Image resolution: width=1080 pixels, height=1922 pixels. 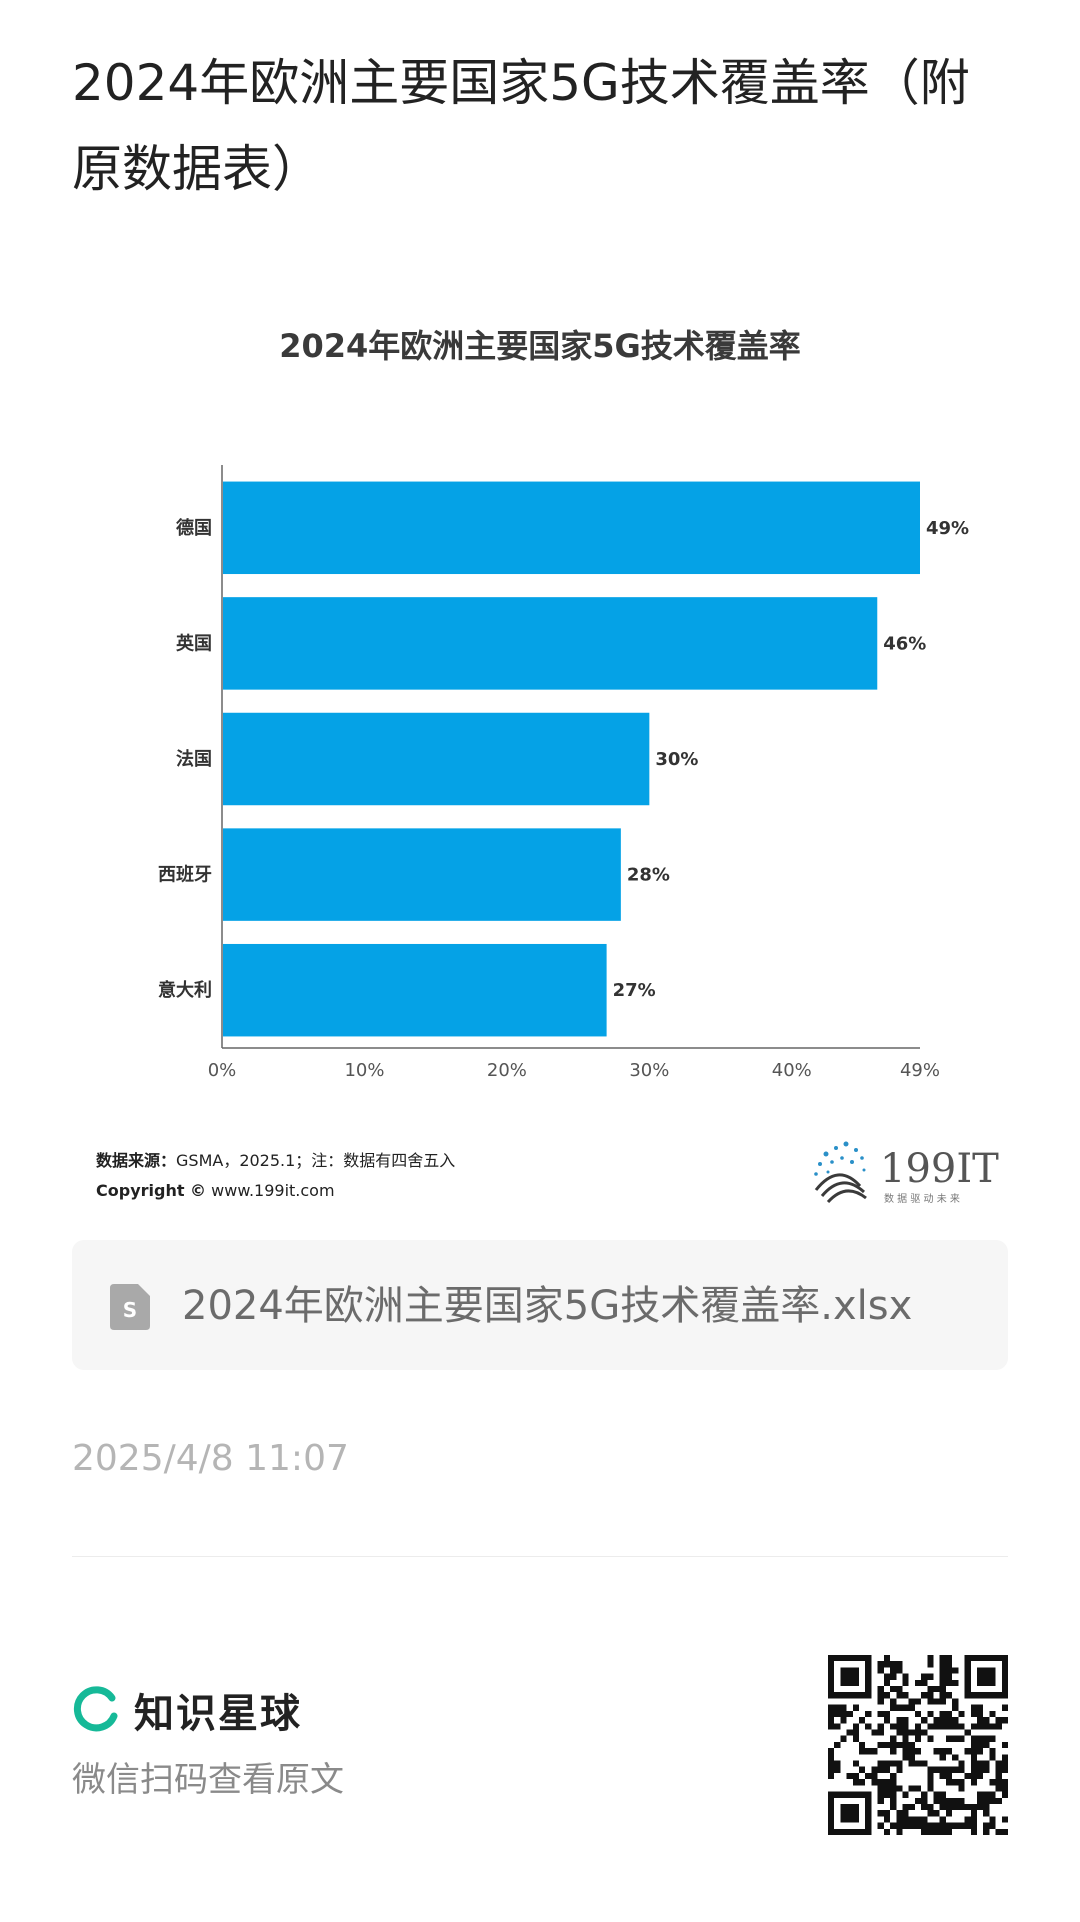 I want to click on page-title: 2024年欧洲主要国家5G技术覆盖率（附原数据表）, so click(x=521, y=126).